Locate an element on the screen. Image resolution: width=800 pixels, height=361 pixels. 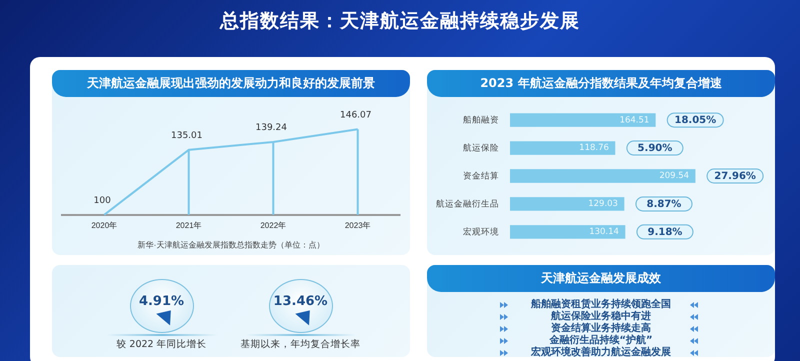
data-label: 129.03 is located at coordinates (603, 204).